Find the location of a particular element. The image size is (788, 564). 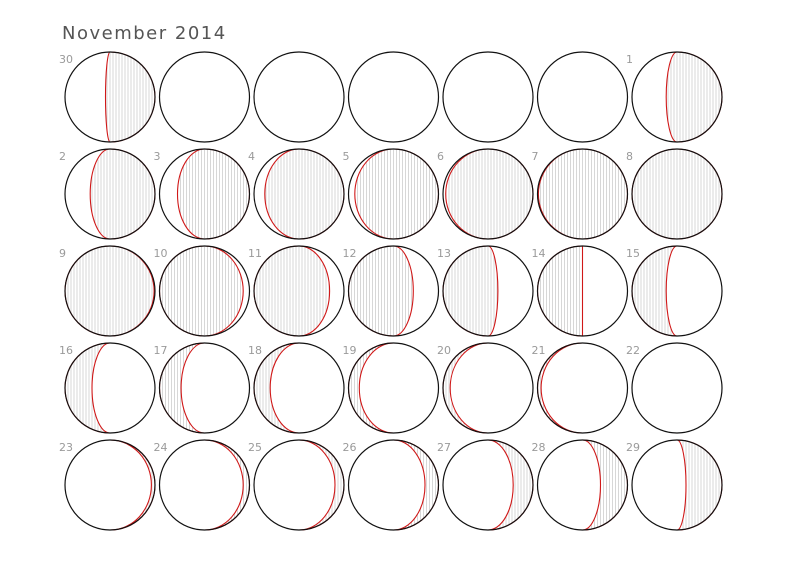

moon-day-27: 27 is located at coordinates (485, 485).